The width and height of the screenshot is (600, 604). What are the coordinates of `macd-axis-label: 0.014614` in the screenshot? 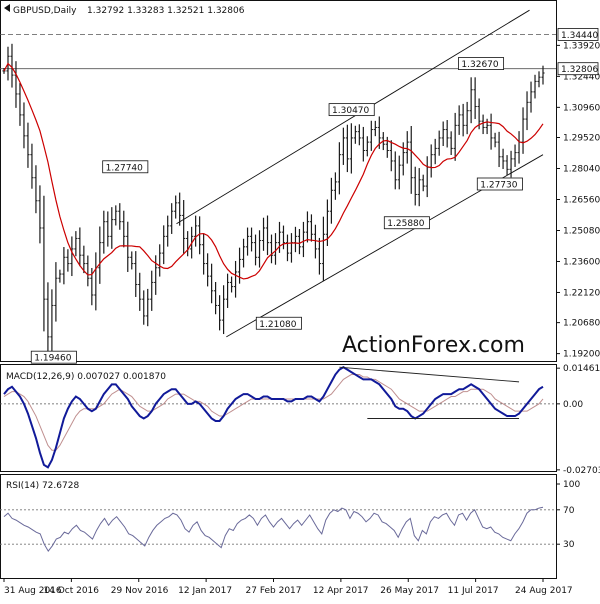 It's located at (581, 369).